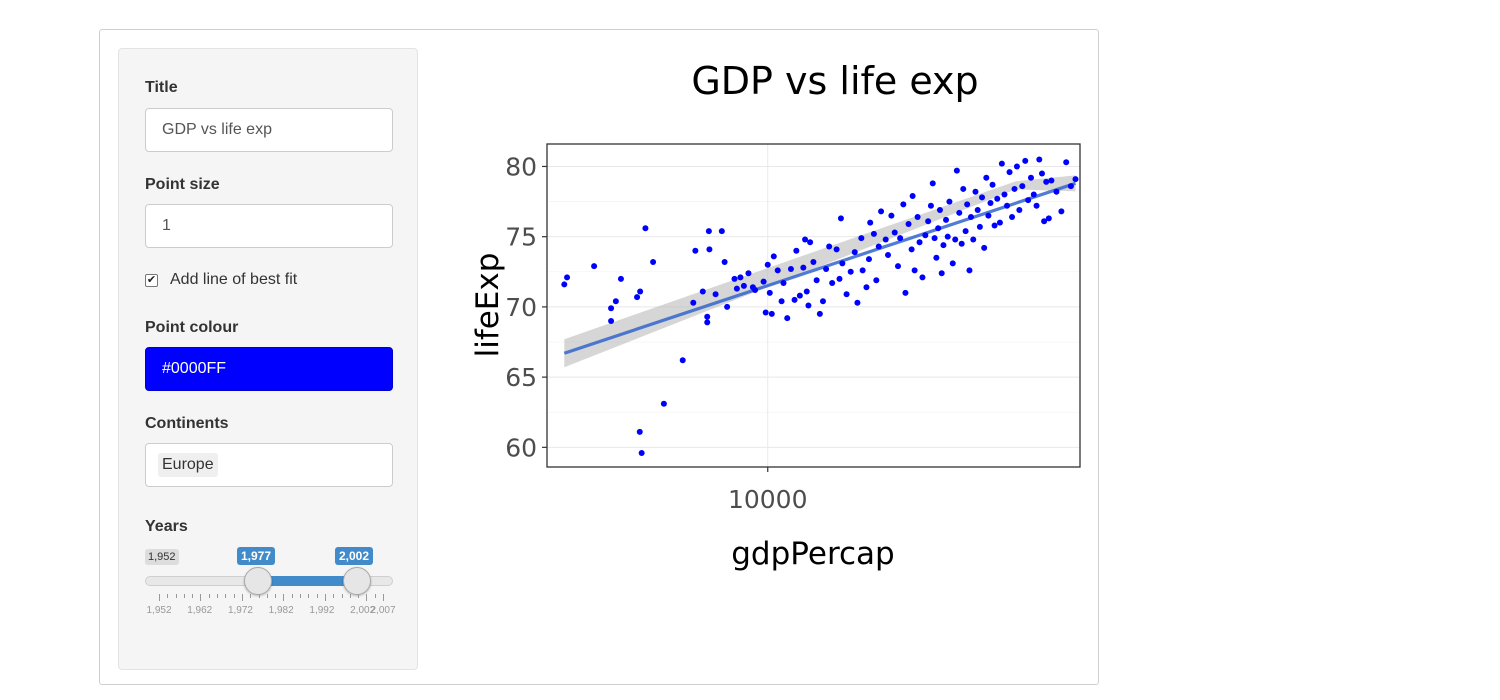  I want to click on continent-tag-europe: Europe, so click(188, 465).